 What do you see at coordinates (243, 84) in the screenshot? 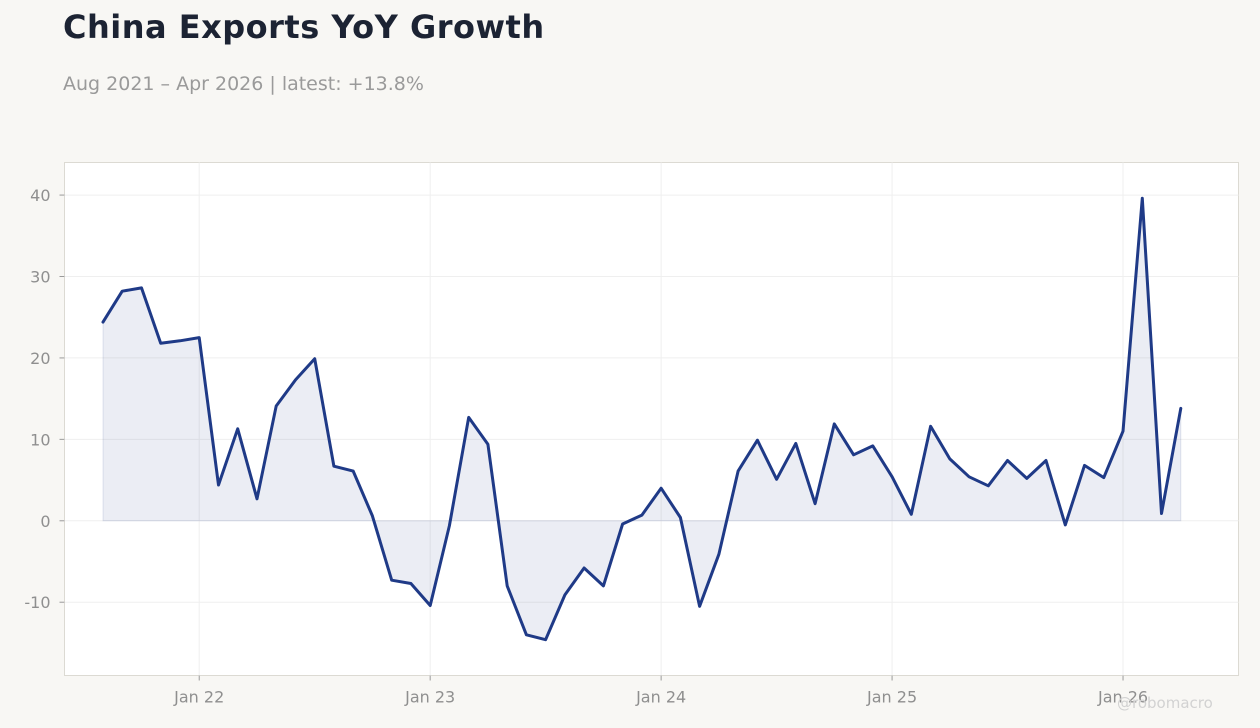
I see `chart-subtitle: Aug 2021 – Apr 2026 | latest: +13.8%` at bounding box center [243, 84].